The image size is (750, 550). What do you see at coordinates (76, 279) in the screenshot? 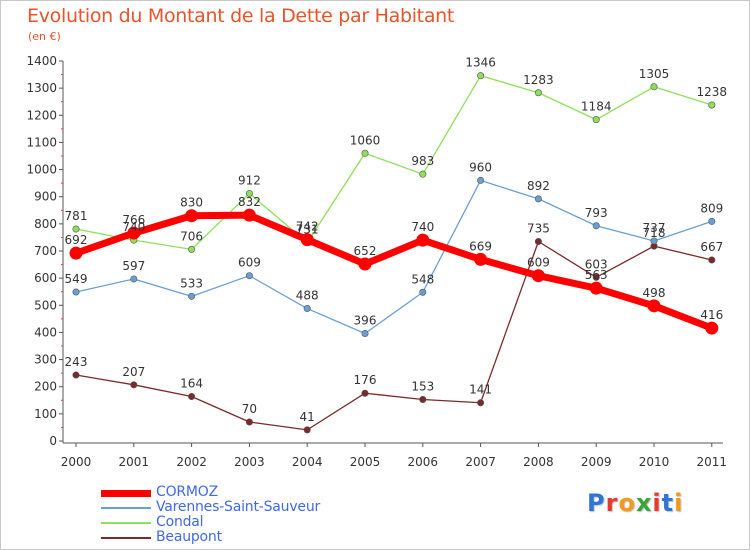
I see `data-label: 549` at bounding box center [76, 279].